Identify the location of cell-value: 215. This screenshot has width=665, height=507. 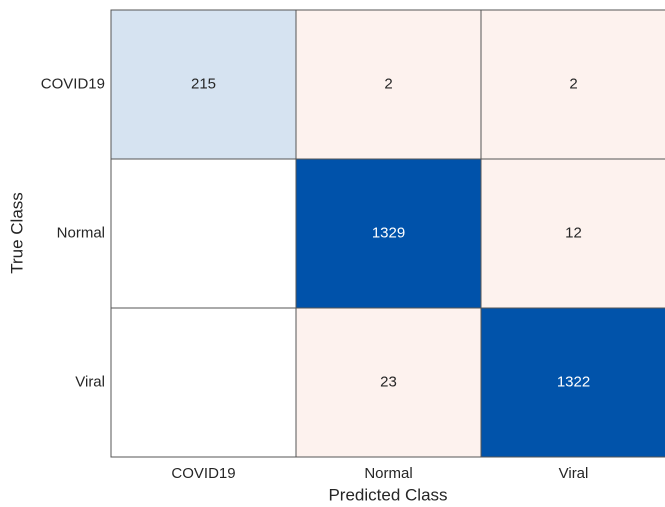
(203, 83).